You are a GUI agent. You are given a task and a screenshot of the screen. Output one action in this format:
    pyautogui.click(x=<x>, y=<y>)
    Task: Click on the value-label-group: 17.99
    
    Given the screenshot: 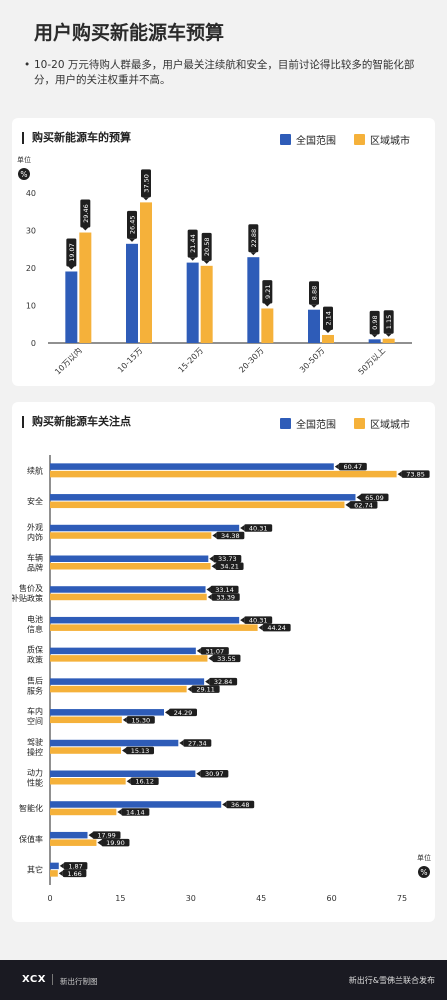 What is the action you would take?
    pyautogui.click(x=104, y=835)
    